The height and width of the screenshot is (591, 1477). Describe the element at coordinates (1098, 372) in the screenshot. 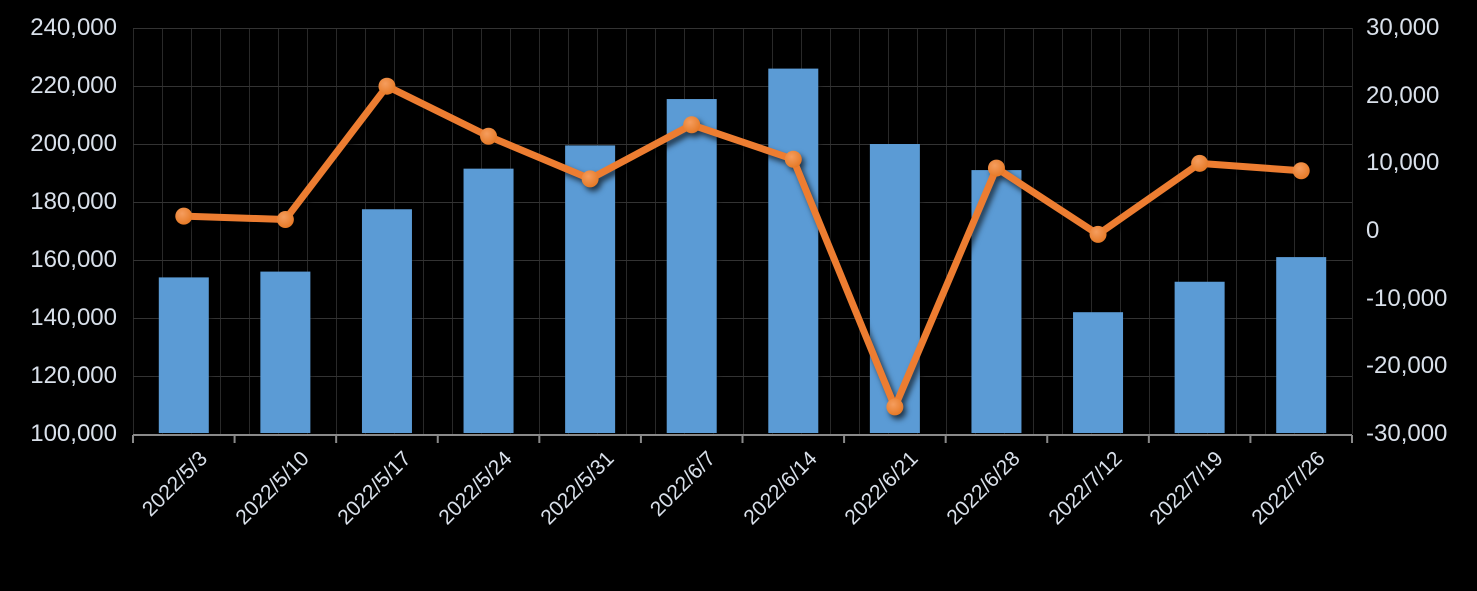

I see `bar-2022/7/12` at that location.